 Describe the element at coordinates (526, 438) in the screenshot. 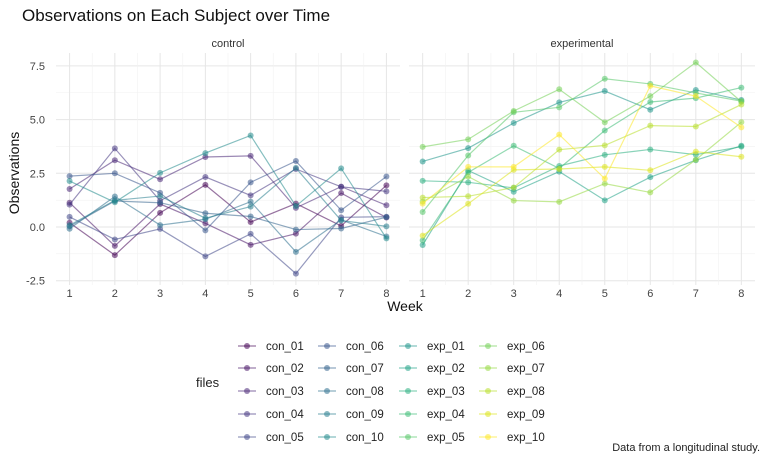

I see `legend-label: exp_10` at that location.